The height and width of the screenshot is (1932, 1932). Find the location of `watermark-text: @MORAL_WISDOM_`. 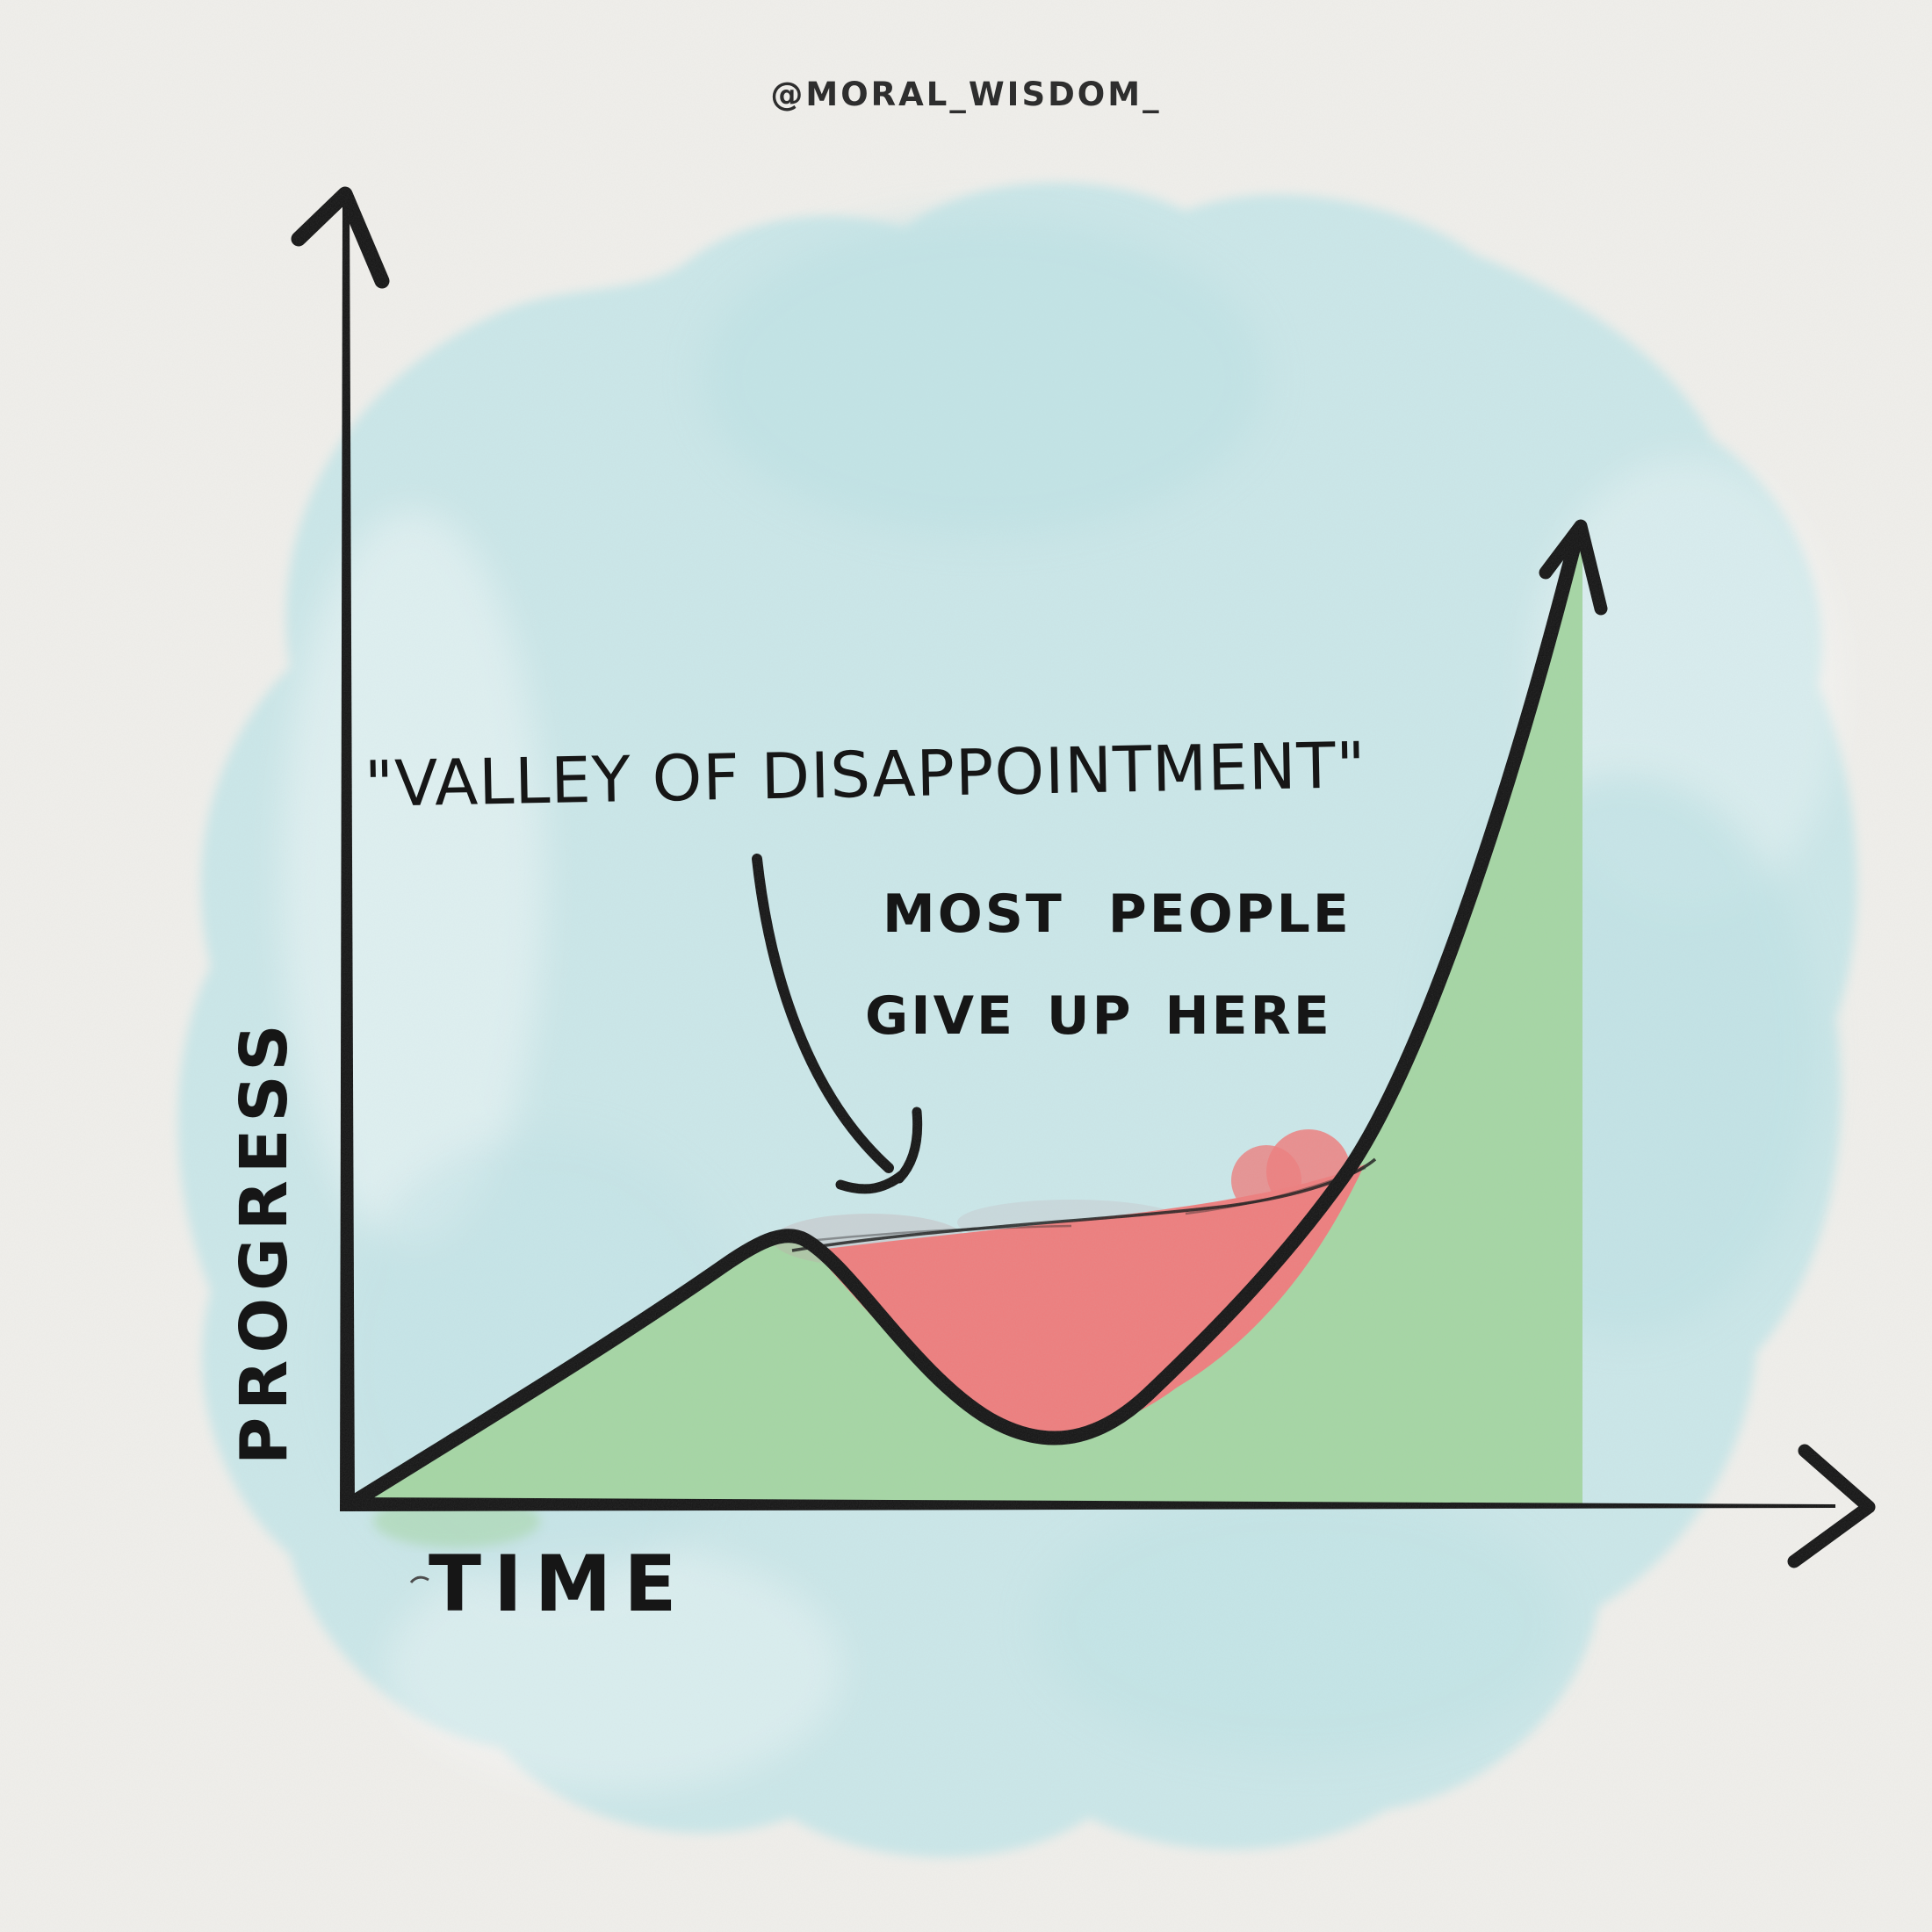

watermark-text: @MORAL_WISDOM_ is located at coordinates (966, 94).